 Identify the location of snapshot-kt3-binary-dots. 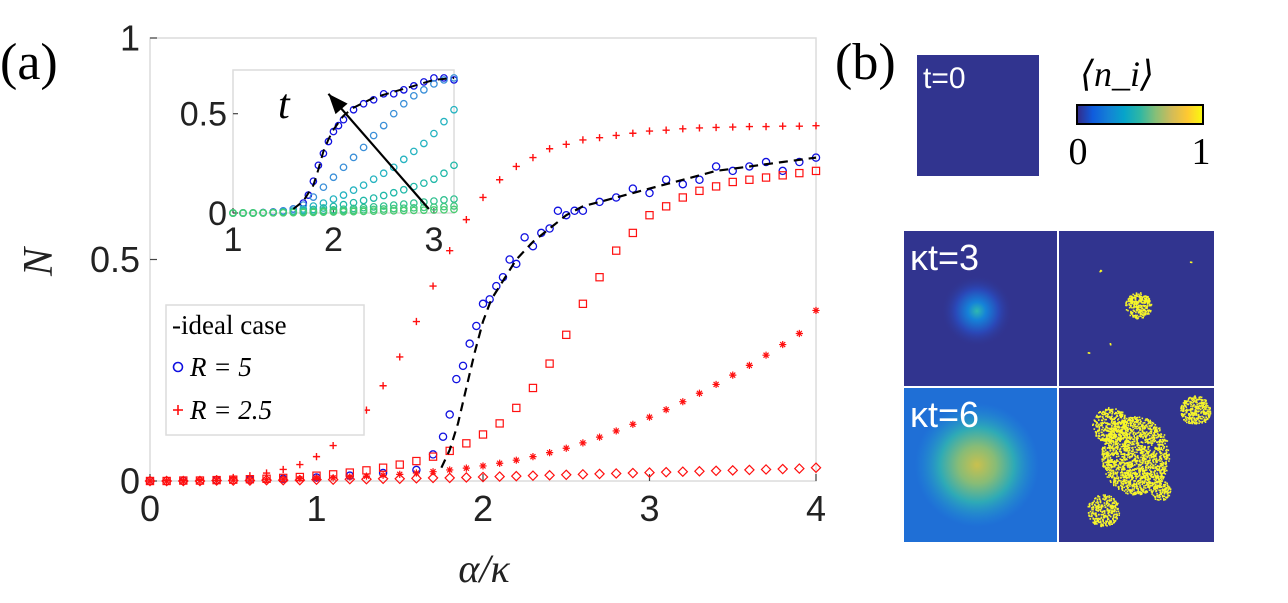
(1140, 307).